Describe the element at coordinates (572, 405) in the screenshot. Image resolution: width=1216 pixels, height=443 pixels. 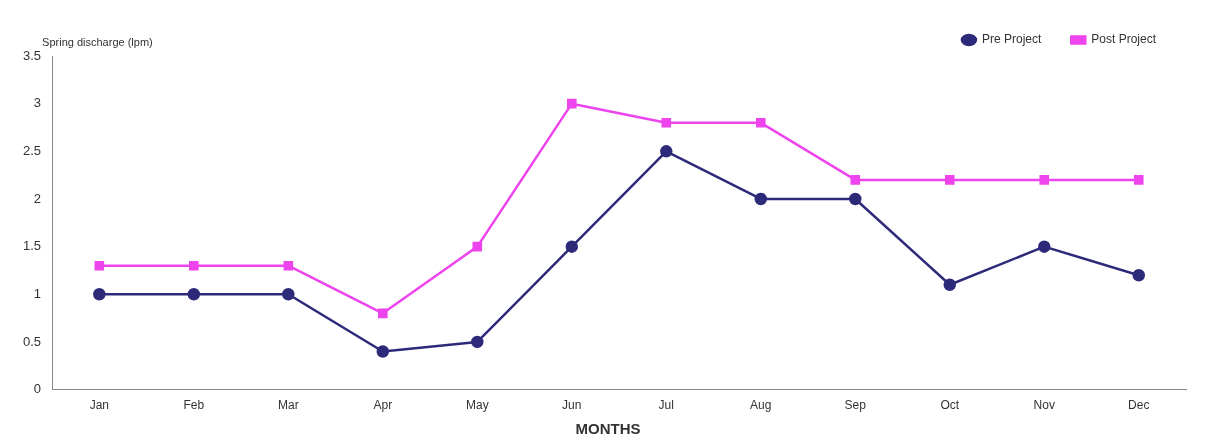
I see `x-tick-label: Jun` at that location.